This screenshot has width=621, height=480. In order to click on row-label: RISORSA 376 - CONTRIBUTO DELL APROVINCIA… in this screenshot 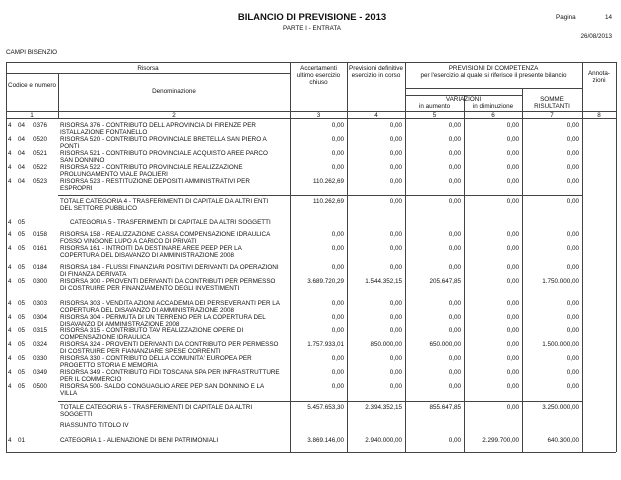, I will do `click(158, 129)`.